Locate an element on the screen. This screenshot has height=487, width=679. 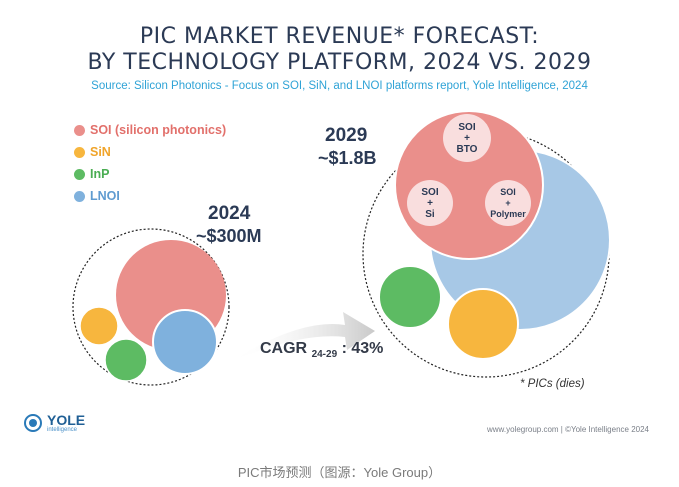
value-label-2029: ~$1.8B is located at coordinates (347, 158).